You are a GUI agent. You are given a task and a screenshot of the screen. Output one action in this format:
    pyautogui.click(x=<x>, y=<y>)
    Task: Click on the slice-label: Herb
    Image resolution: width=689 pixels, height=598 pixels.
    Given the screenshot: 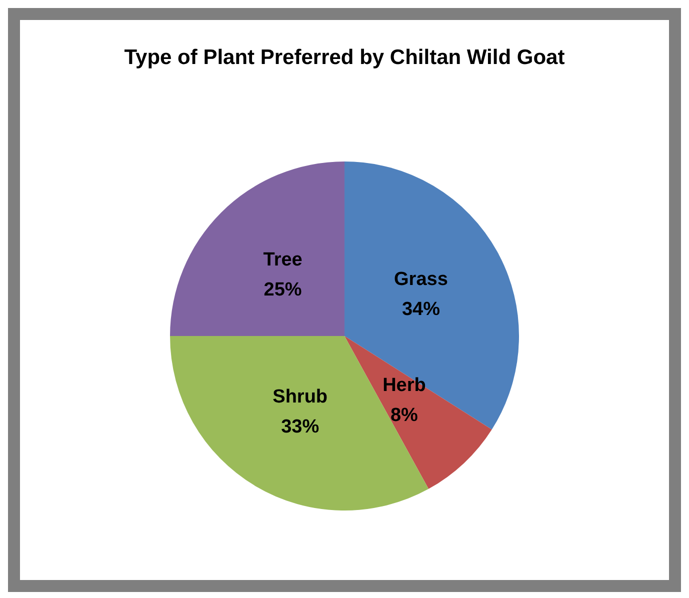 What is the action you would take?
    pyautogui.click(x=404, y=385)
    